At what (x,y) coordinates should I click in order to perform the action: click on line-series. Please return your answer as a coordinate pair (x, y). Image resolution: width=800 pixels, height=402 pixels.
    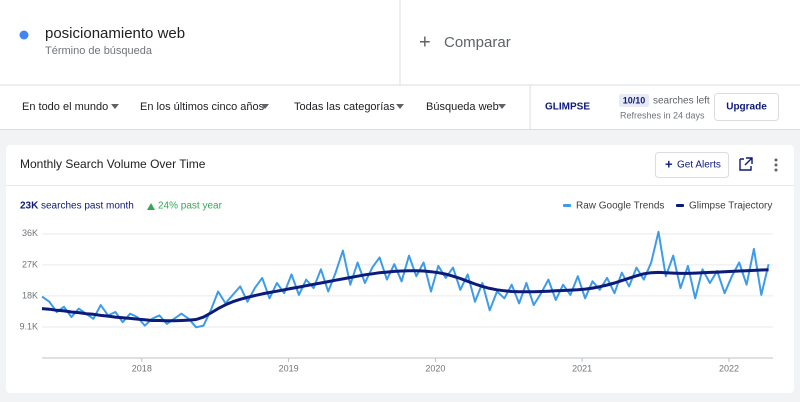
    Looking at the image, I should click on (405, 295).